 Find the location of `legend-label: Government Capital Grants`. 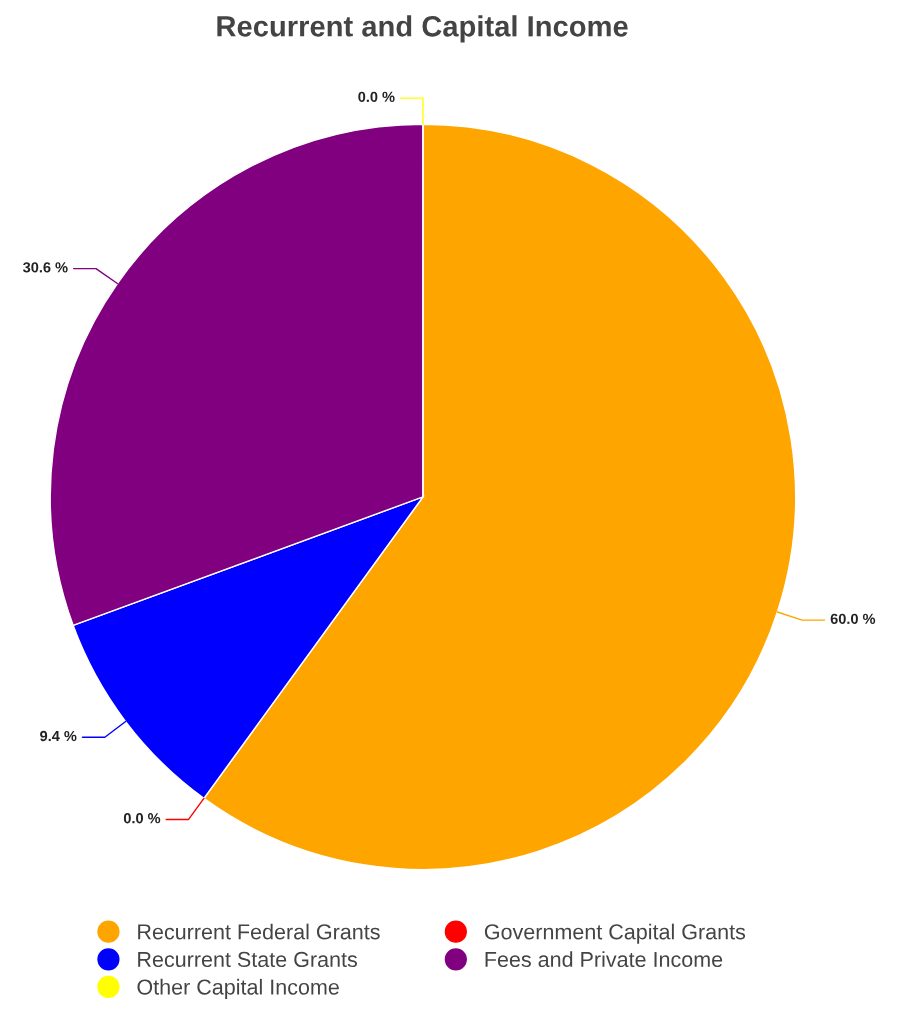

legend-label: Government Capital Grants is located at coordinates (615, 933).